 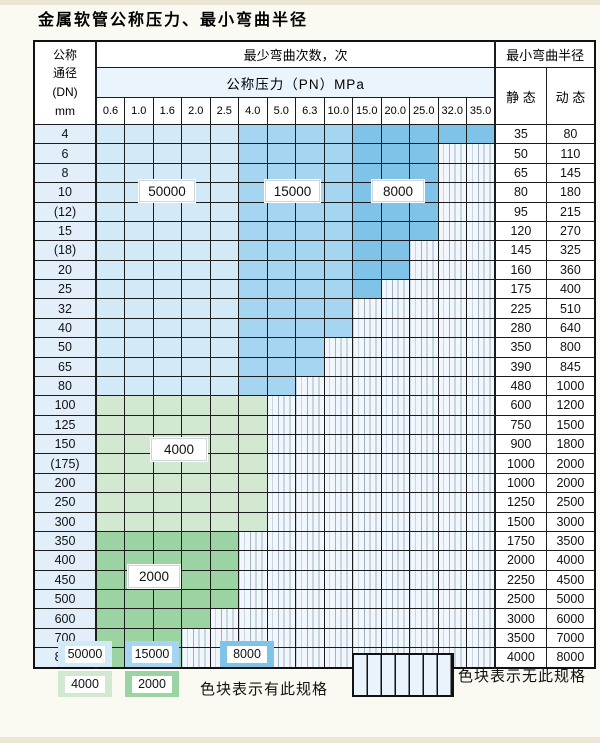 What do you see at coordinates (314, 153) in the screenshot?
I see `table-row: 6 50 110` at bounding box center [314, 153].